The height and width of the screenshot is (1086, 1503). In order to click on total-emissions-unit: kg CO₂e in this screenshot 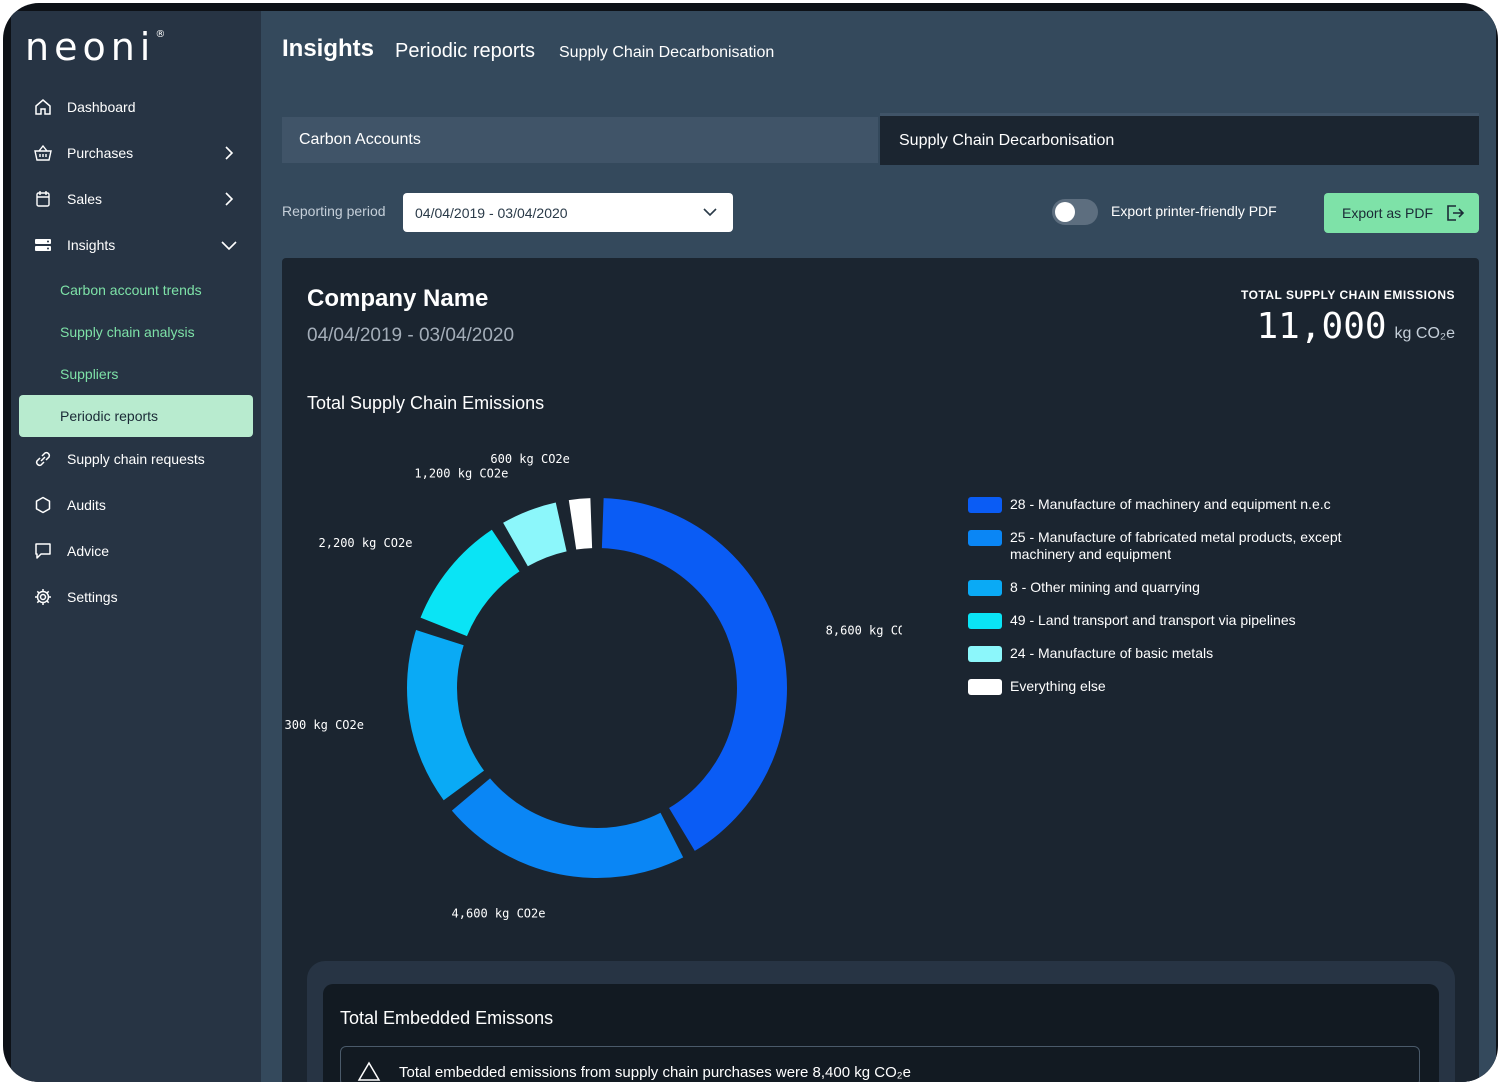, I will do `click(1424, 333)`.